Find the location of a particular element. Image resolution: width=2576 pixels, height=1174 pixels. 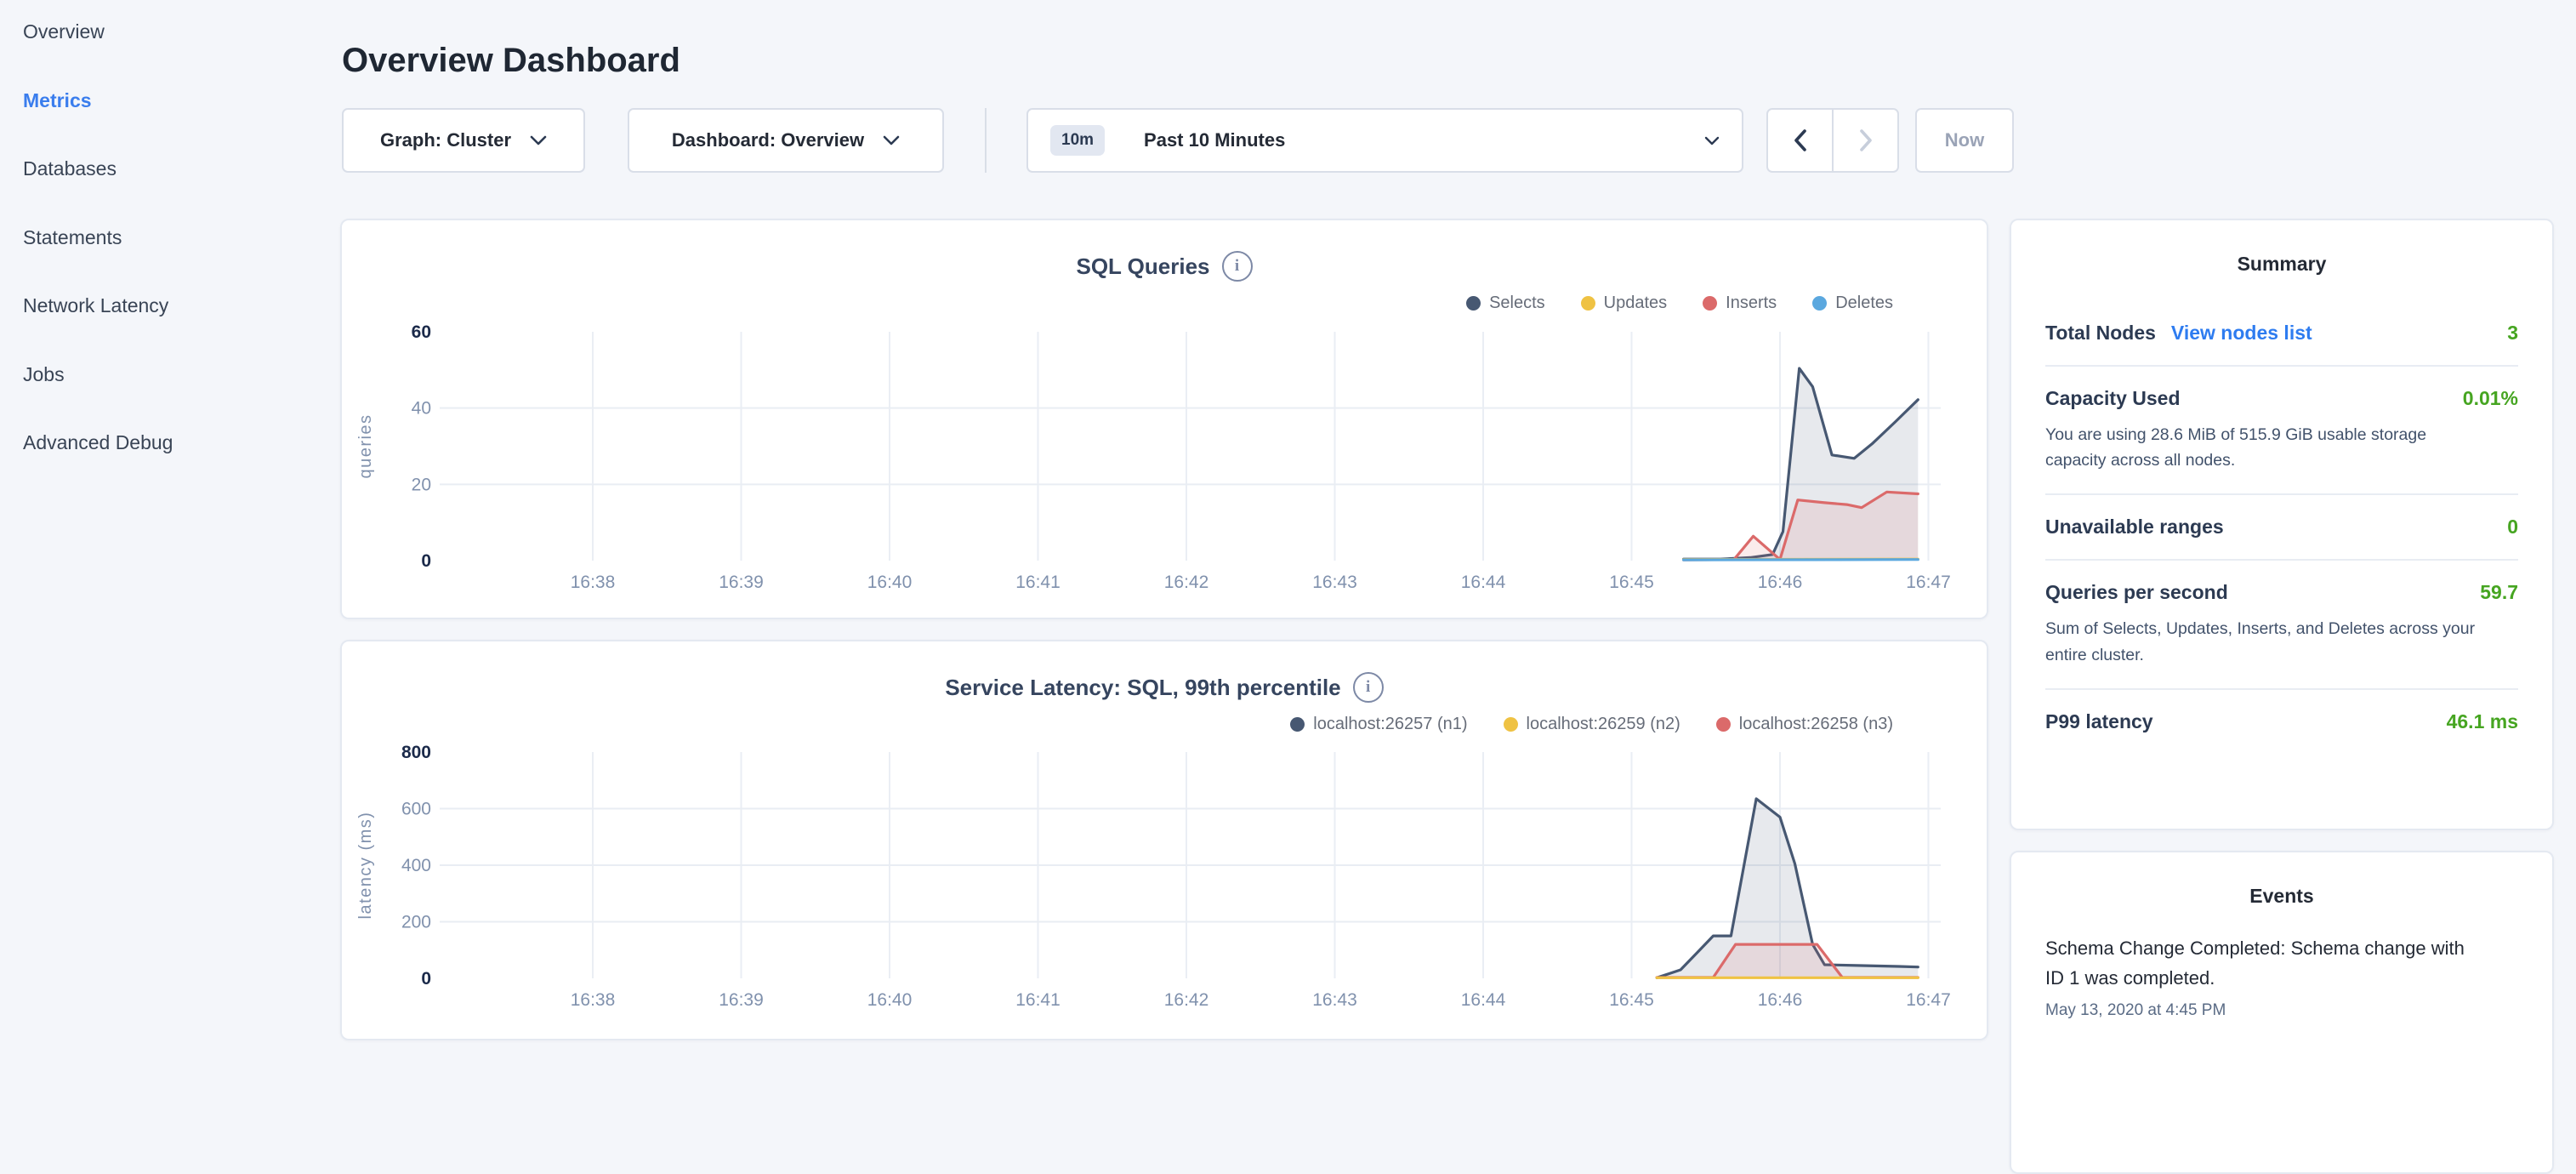

dashboard-dropdown-label: Dashboard: Overview is located at coordinates (768, 140).